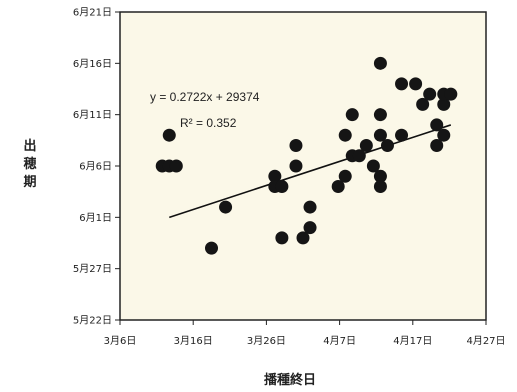 The image size is (517, 392). What do you see at coordinates (290, 380) in the screenshot?
I see `x-axis-title: 播種終日` at bounding box center [290, 380].